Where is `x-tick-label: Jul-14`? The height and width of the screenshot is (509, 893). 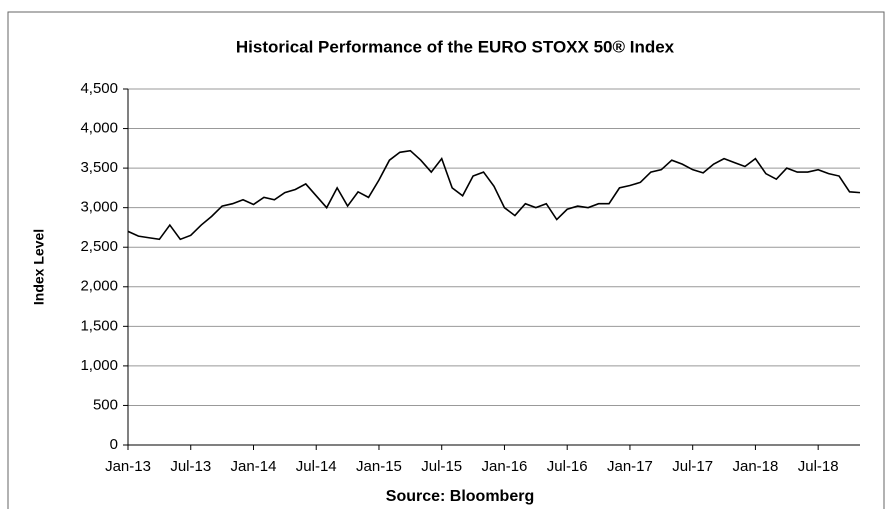
x-tick-label: Jul-14 is located at coordinates (316, 466).